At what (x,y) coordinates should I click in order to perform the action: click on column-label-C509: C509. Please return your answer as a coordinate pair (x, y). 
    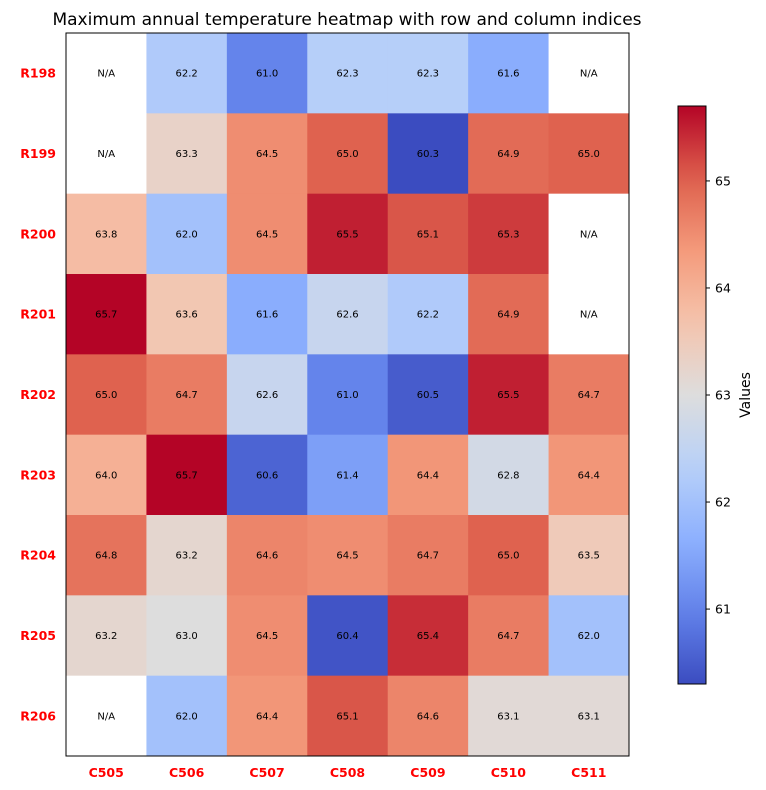
    Looking at the image, I should click on (427, 772).